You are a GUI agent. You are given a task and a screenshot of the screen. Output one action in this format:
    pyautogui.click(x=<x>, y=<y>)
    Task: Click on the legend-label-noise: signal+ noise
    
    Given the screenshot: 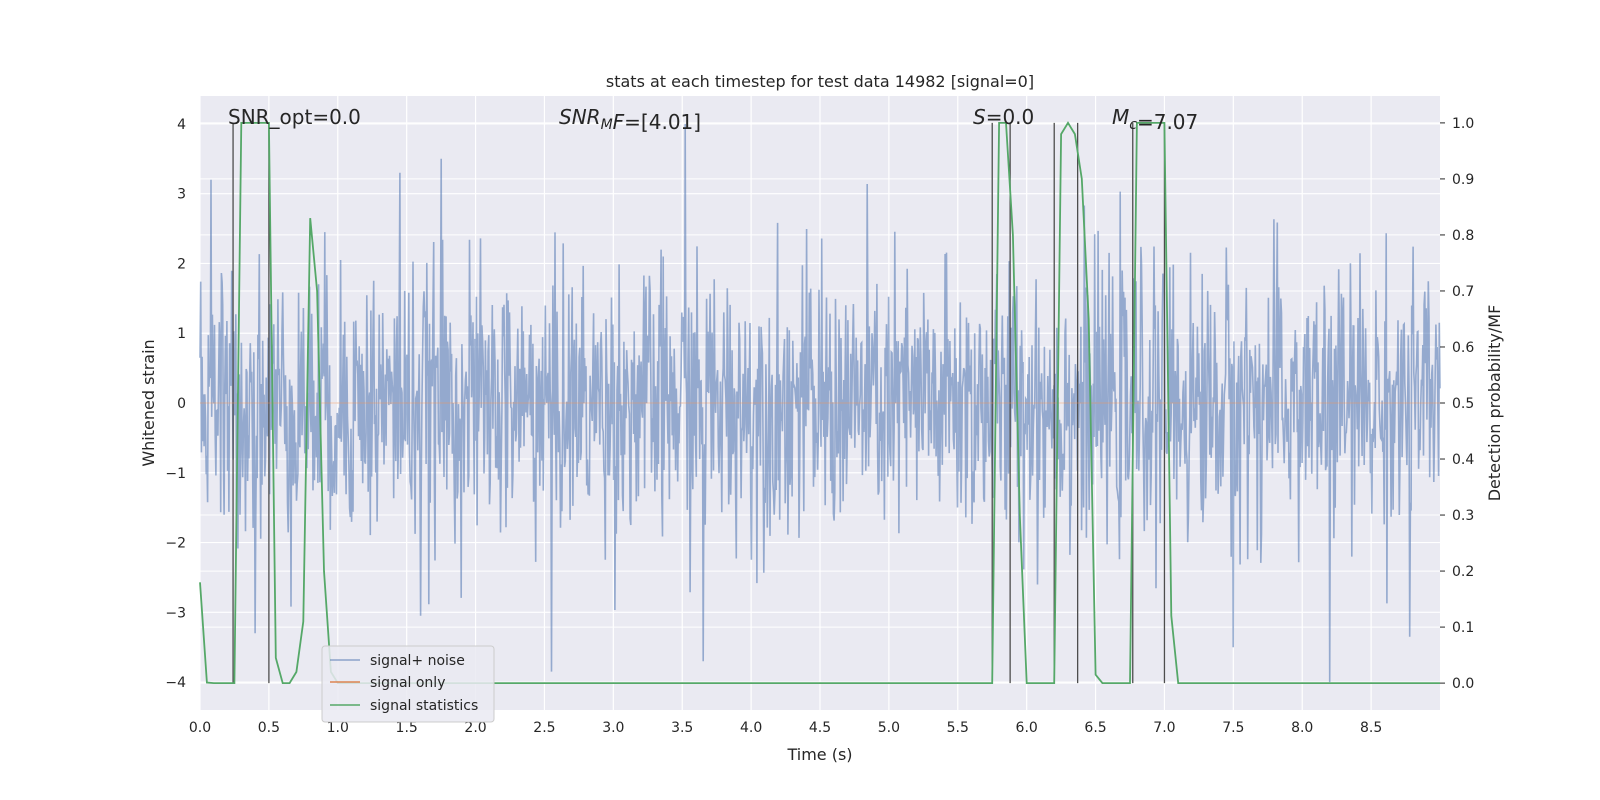 What is the action you would take?
    pyautogui.click(x=417, y=661)
    